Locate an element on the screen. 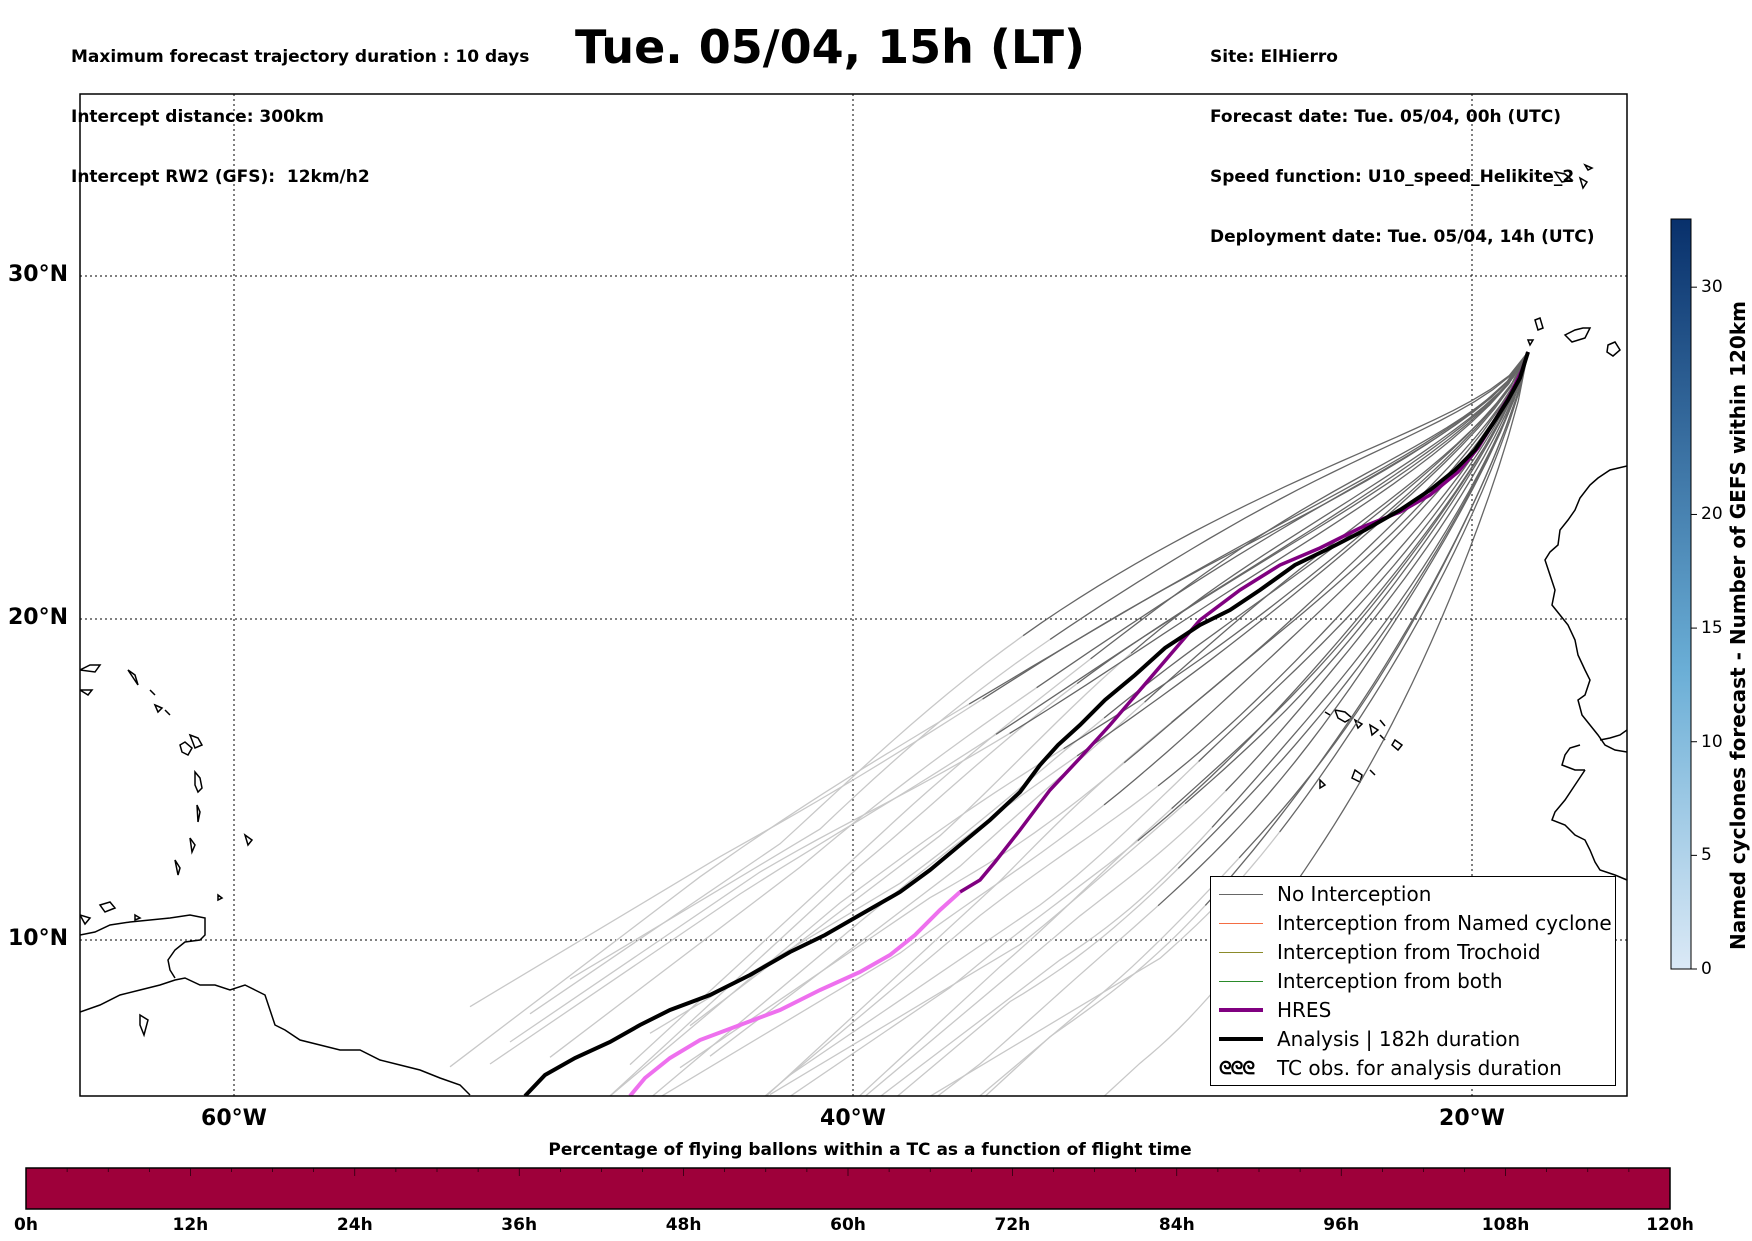 This screenshot has height=1241, width=1752. hres-trajectory-early is located at coordinates (795, 993).